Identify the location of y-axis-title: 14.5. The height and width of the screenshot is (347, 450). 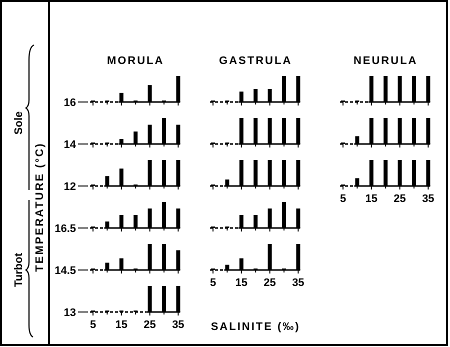
(65, 271).